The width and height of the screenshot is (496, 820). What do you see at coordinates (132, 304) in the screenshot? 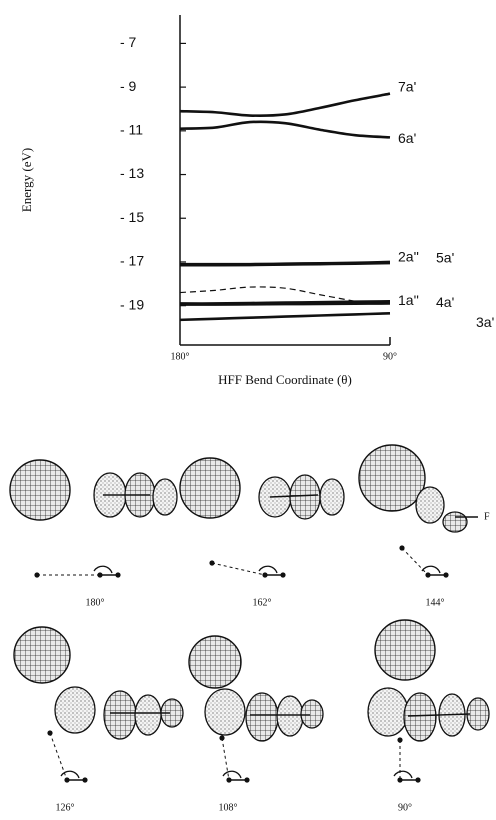
I see `y-tick-label: - 19` at bounding box center [132, 304].